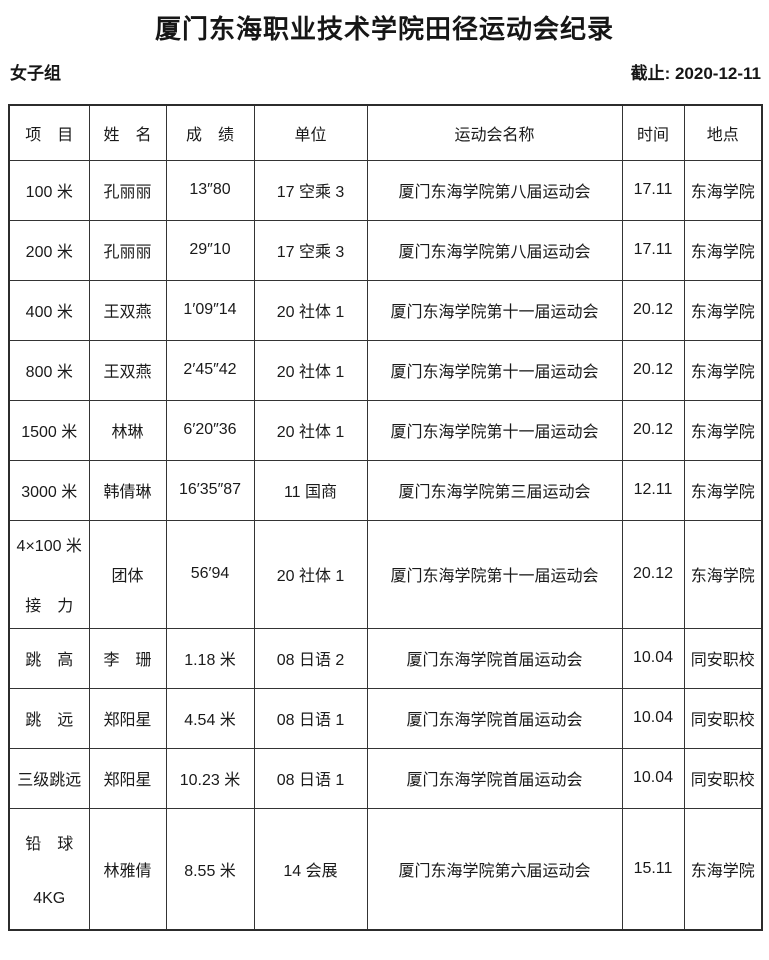 The width and height of the screenshot is (769, 960). I want to click on column-header-unit: 单位, so click(310, 132).